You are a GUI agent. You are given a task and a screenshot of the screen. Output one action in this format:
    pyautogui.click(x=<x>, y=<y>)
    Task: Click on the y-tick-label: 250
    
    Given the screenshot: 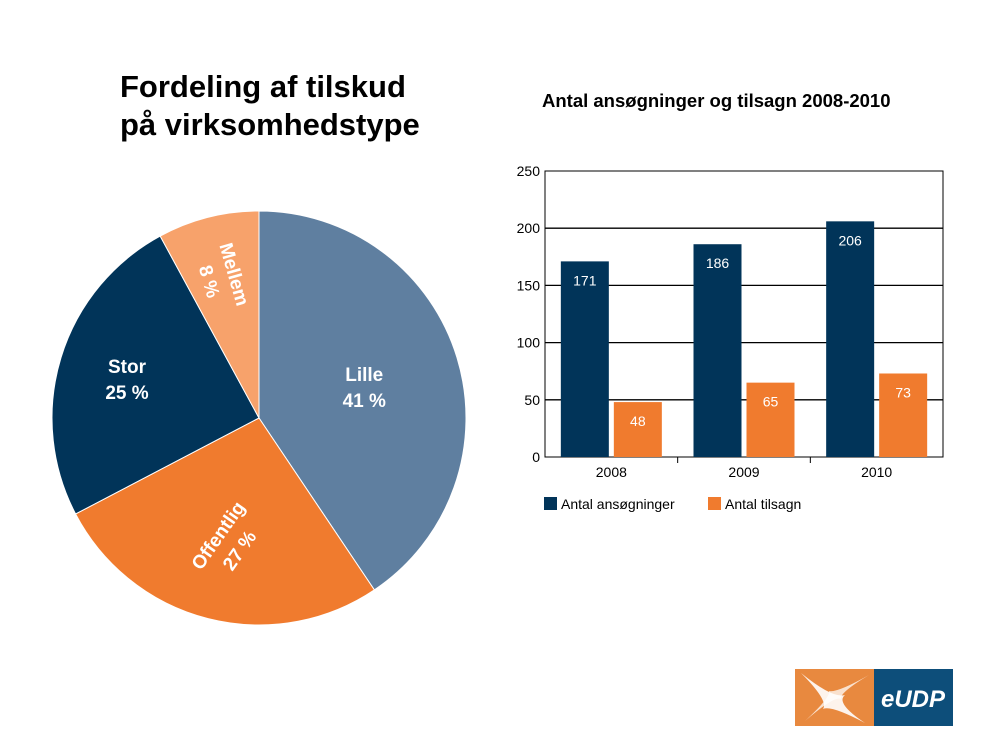 What is the action you would take?
    pyautogui.click(x=529, y=171)
    